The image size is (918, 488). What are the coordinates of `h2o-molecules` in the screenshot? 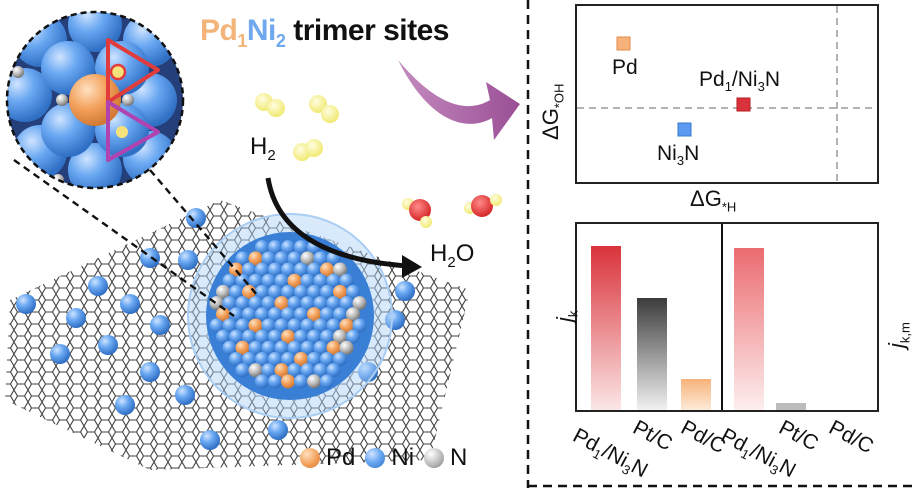 It's located at (452, 211).